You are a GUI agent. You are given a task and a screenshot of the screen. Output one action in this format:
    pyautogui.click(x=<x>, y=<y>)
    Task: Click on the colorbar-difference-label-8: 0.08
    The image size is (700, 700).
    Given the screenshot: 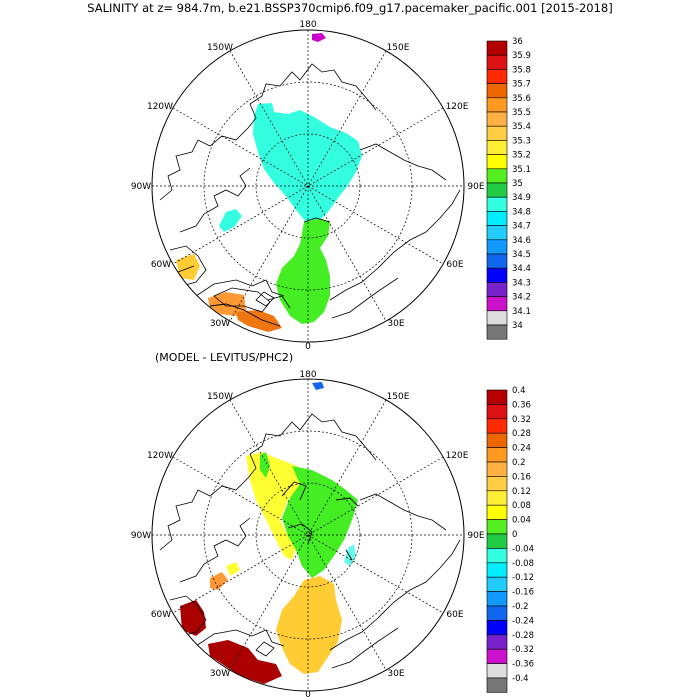 What is the action you would take?
    pyautogui.click(x=521, y=506)
    